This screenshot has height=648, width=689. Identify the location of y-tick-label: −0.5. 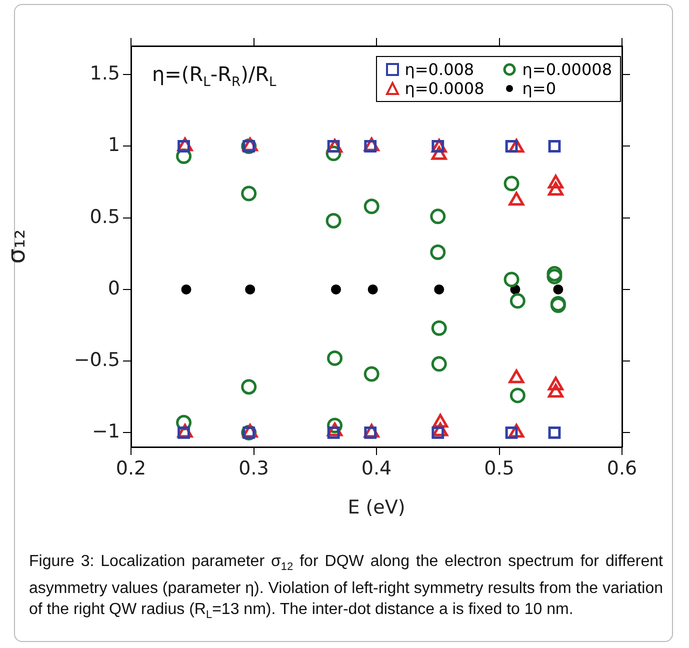
(97, 360).